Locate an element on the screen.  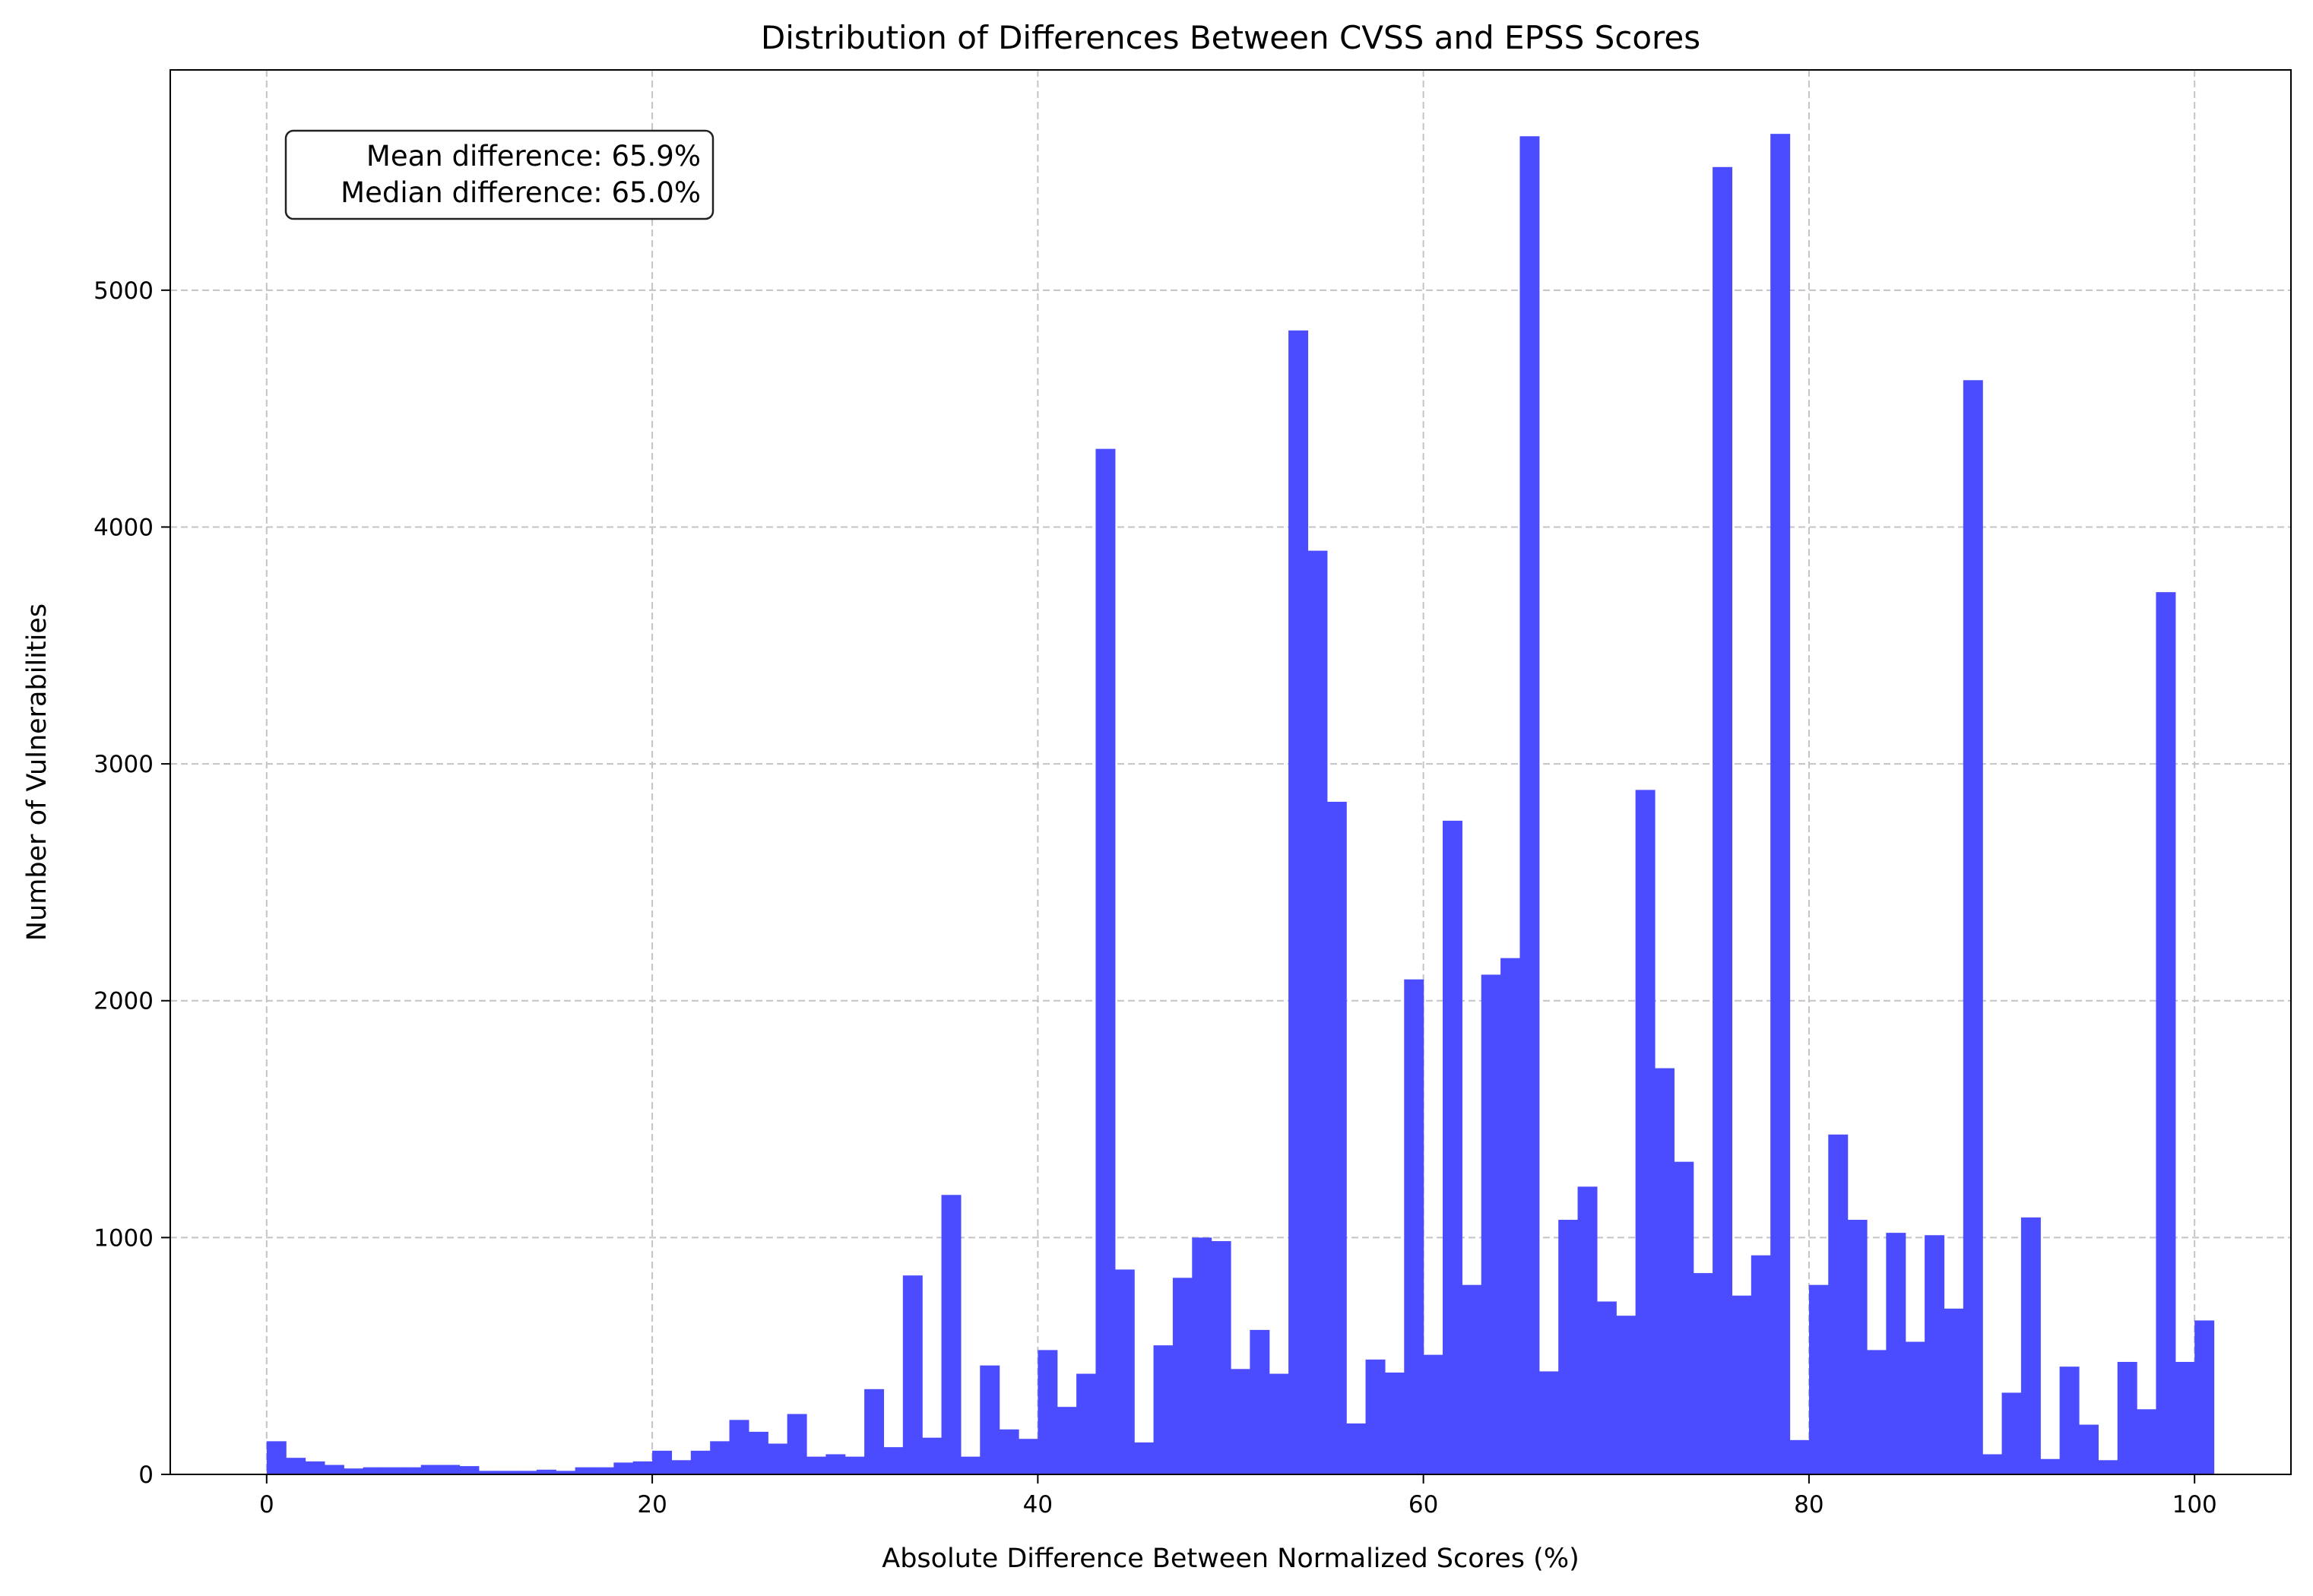
y-tick-label: 2000 is located at coordinates (123, 1001).